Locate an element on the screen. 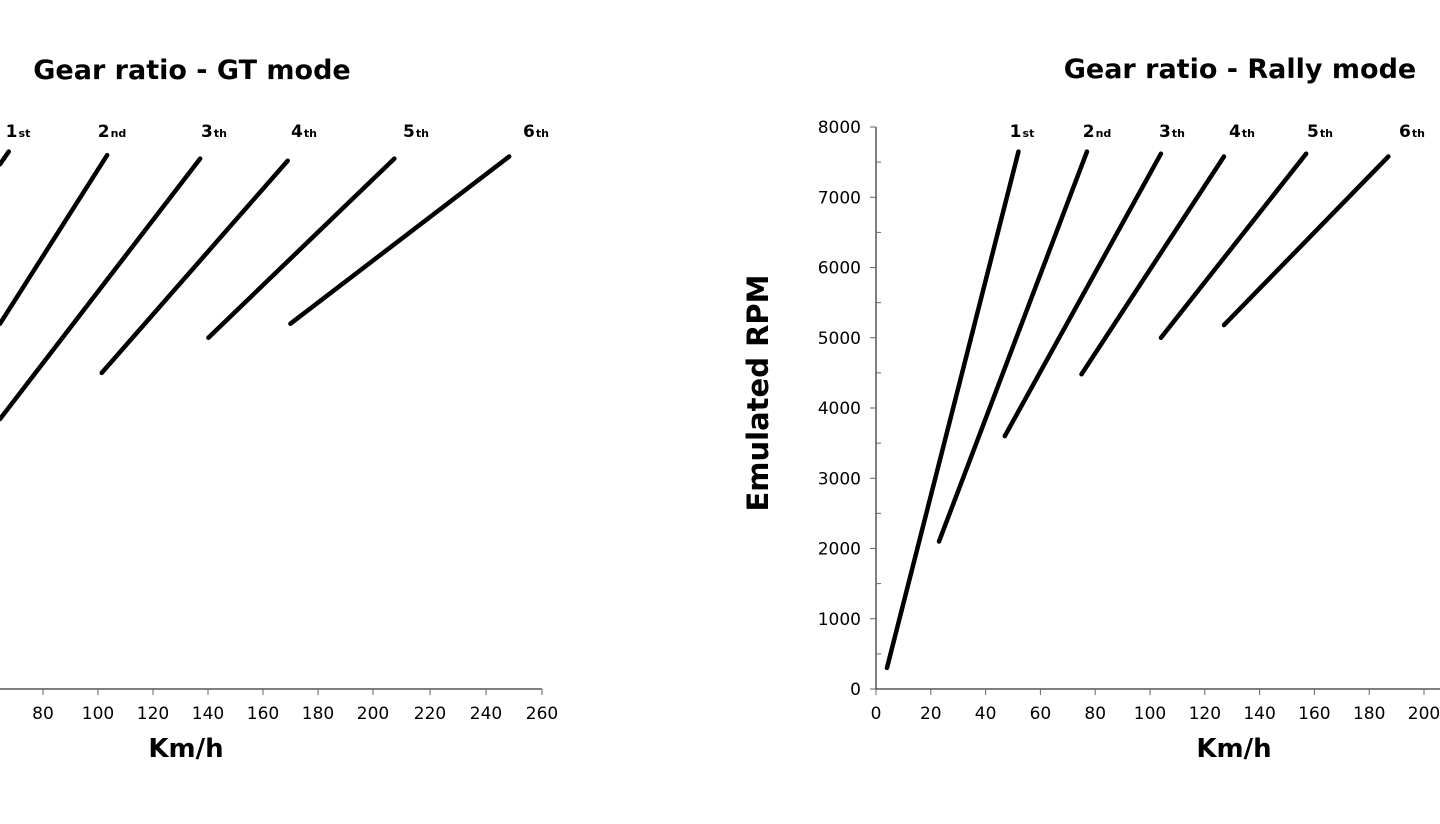  rally-gear-suffix: nd is located at coordinates (1104, 133).